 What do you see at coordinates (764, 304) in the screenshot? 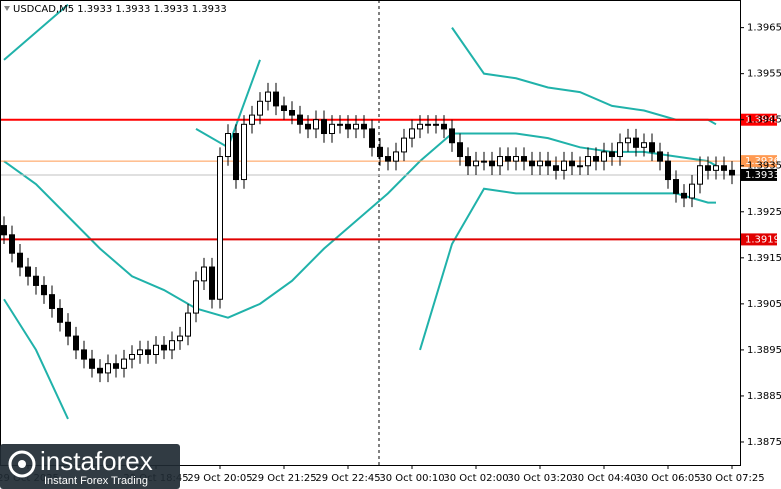
I see `y-tick-label: 1.3905` at bounding box center [764, 304].